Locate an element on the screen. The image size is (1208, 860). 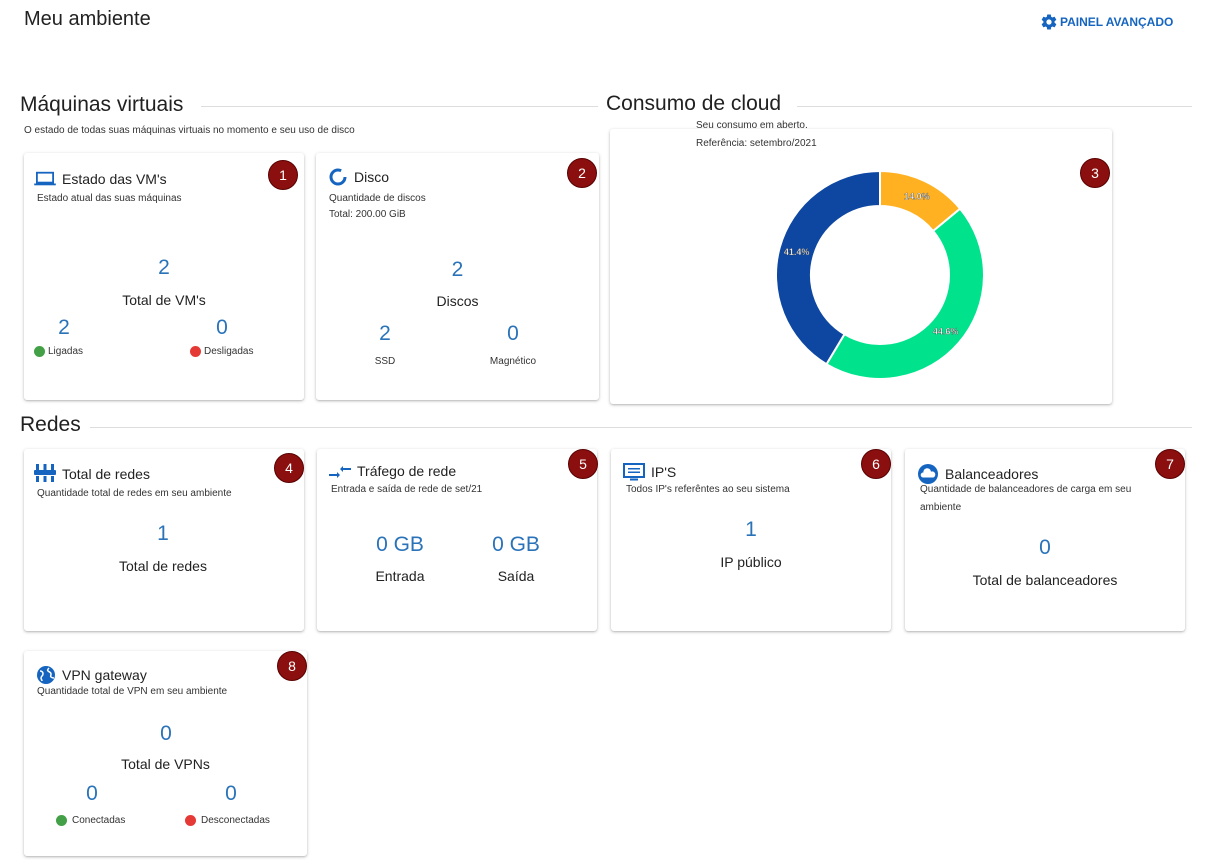
vm-off-label: Desligadas is located at coordinates (229, 351).